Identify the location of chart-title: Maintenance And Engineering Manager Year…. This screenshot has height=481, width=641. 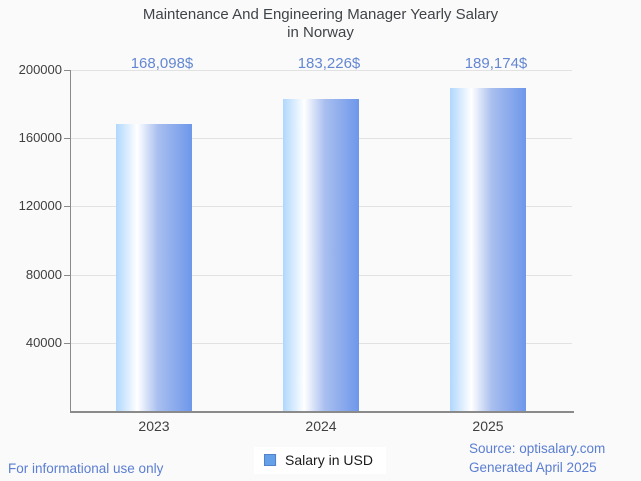
(320, 23).